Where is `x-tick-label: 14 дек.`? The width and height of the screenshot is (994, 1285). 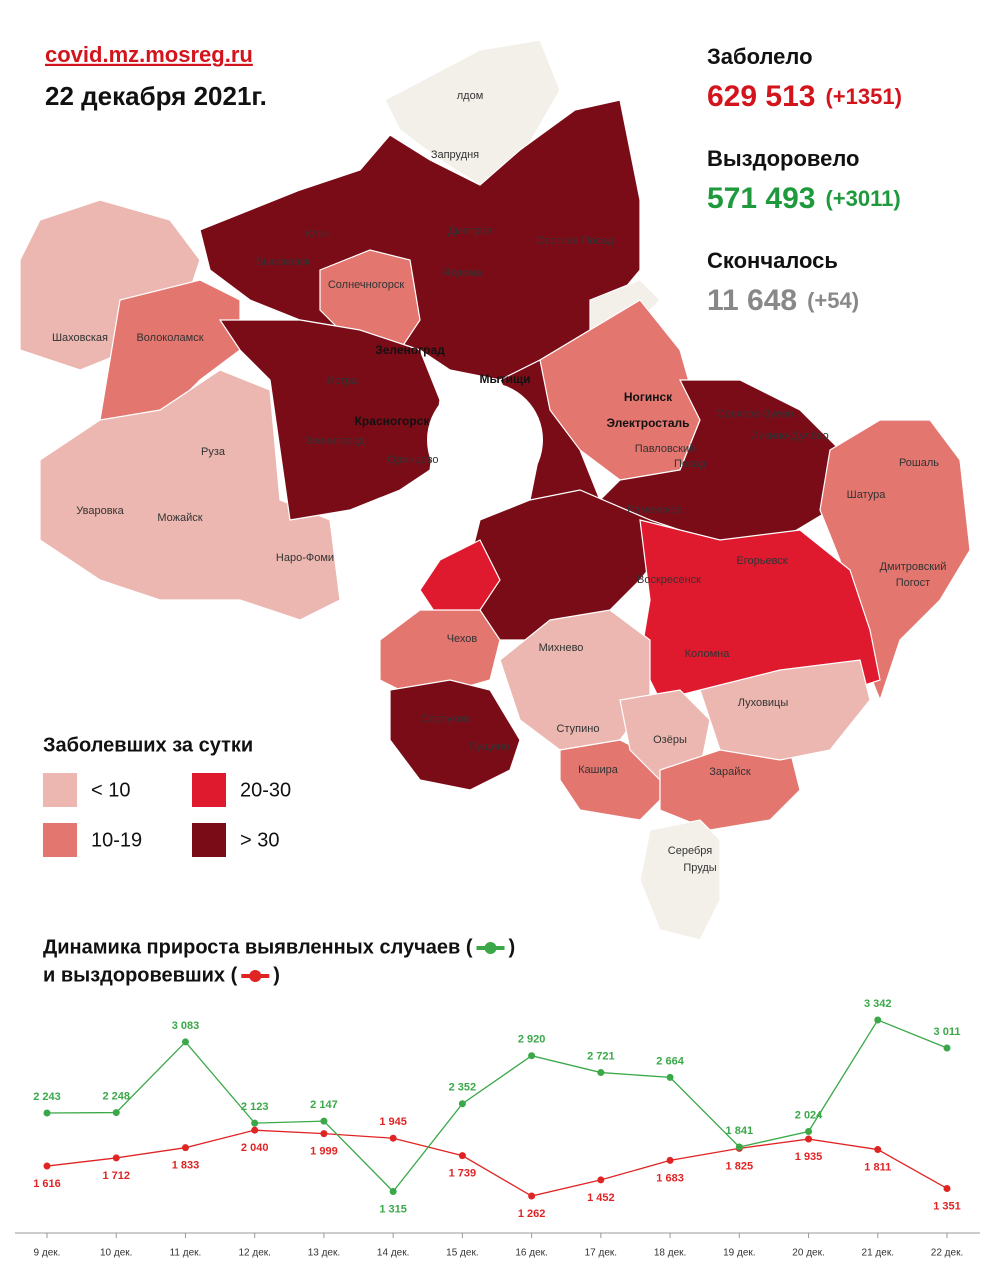 x-tick-label: 14 дек. is located at coordinates (393, 1253).